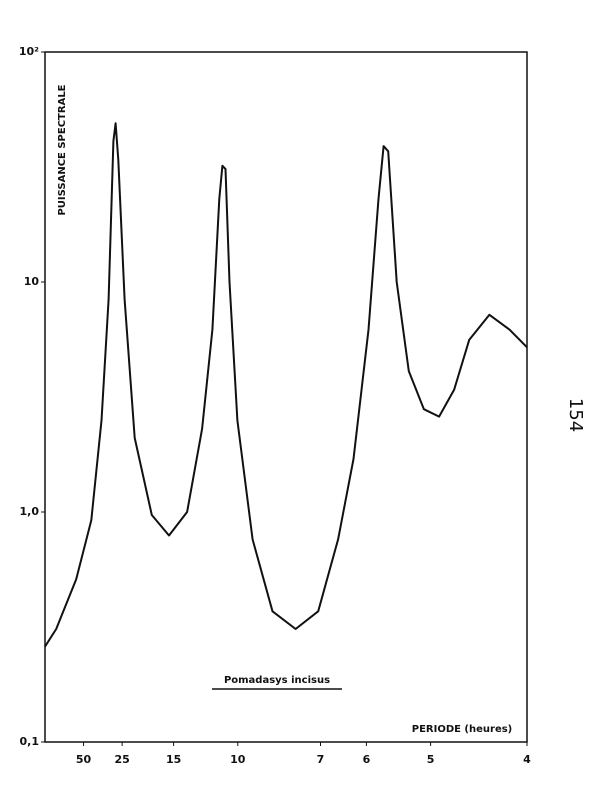 This screenshot has height=809, width=600. Describe the element at coordinates (575, 415) in the screenshot. I see `page-number: 154` at that location.